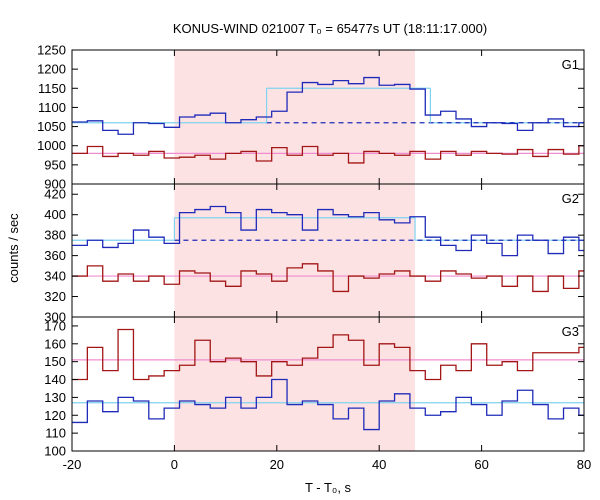 This screenshot has width=600, height=500. I want to click on series-upper-G3, so click(328, 404).